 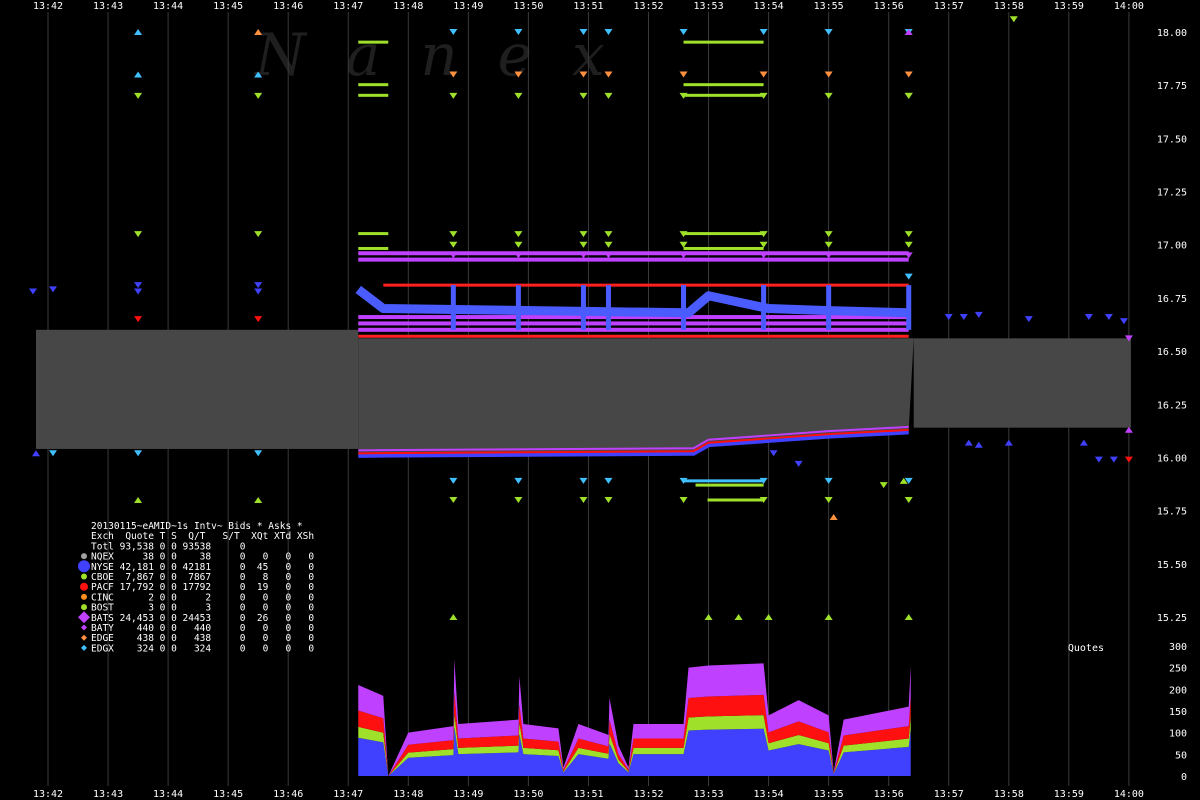 I want to click on x-tick-label-top: 13:56, so click(x=889, y=6).